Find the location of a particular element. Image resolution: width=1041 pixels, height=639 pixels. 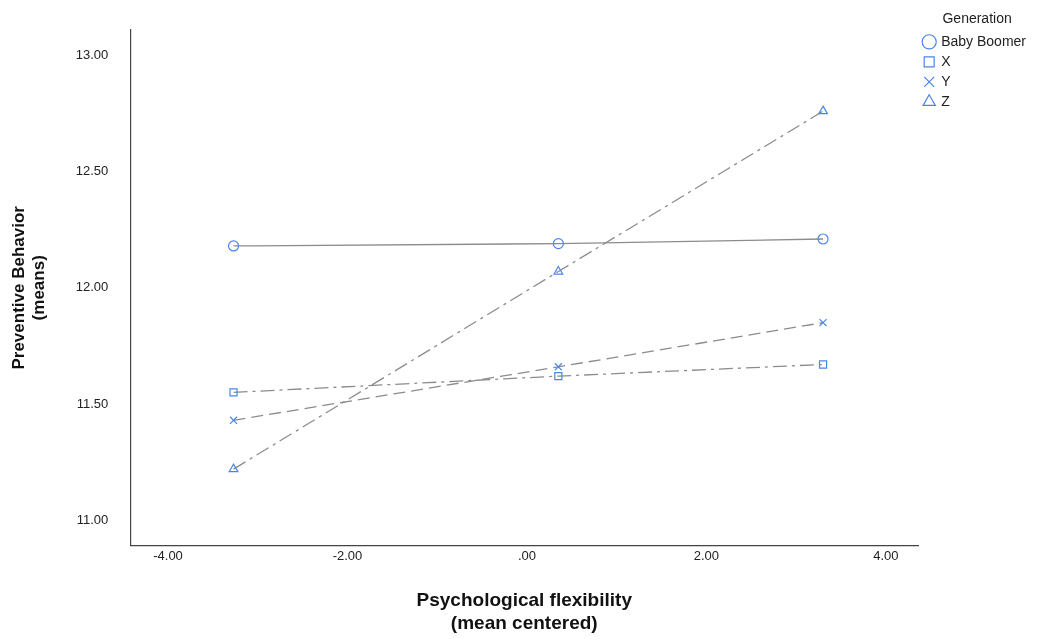

y-tick-label: 11.50 is located at coordinates (92, 403).